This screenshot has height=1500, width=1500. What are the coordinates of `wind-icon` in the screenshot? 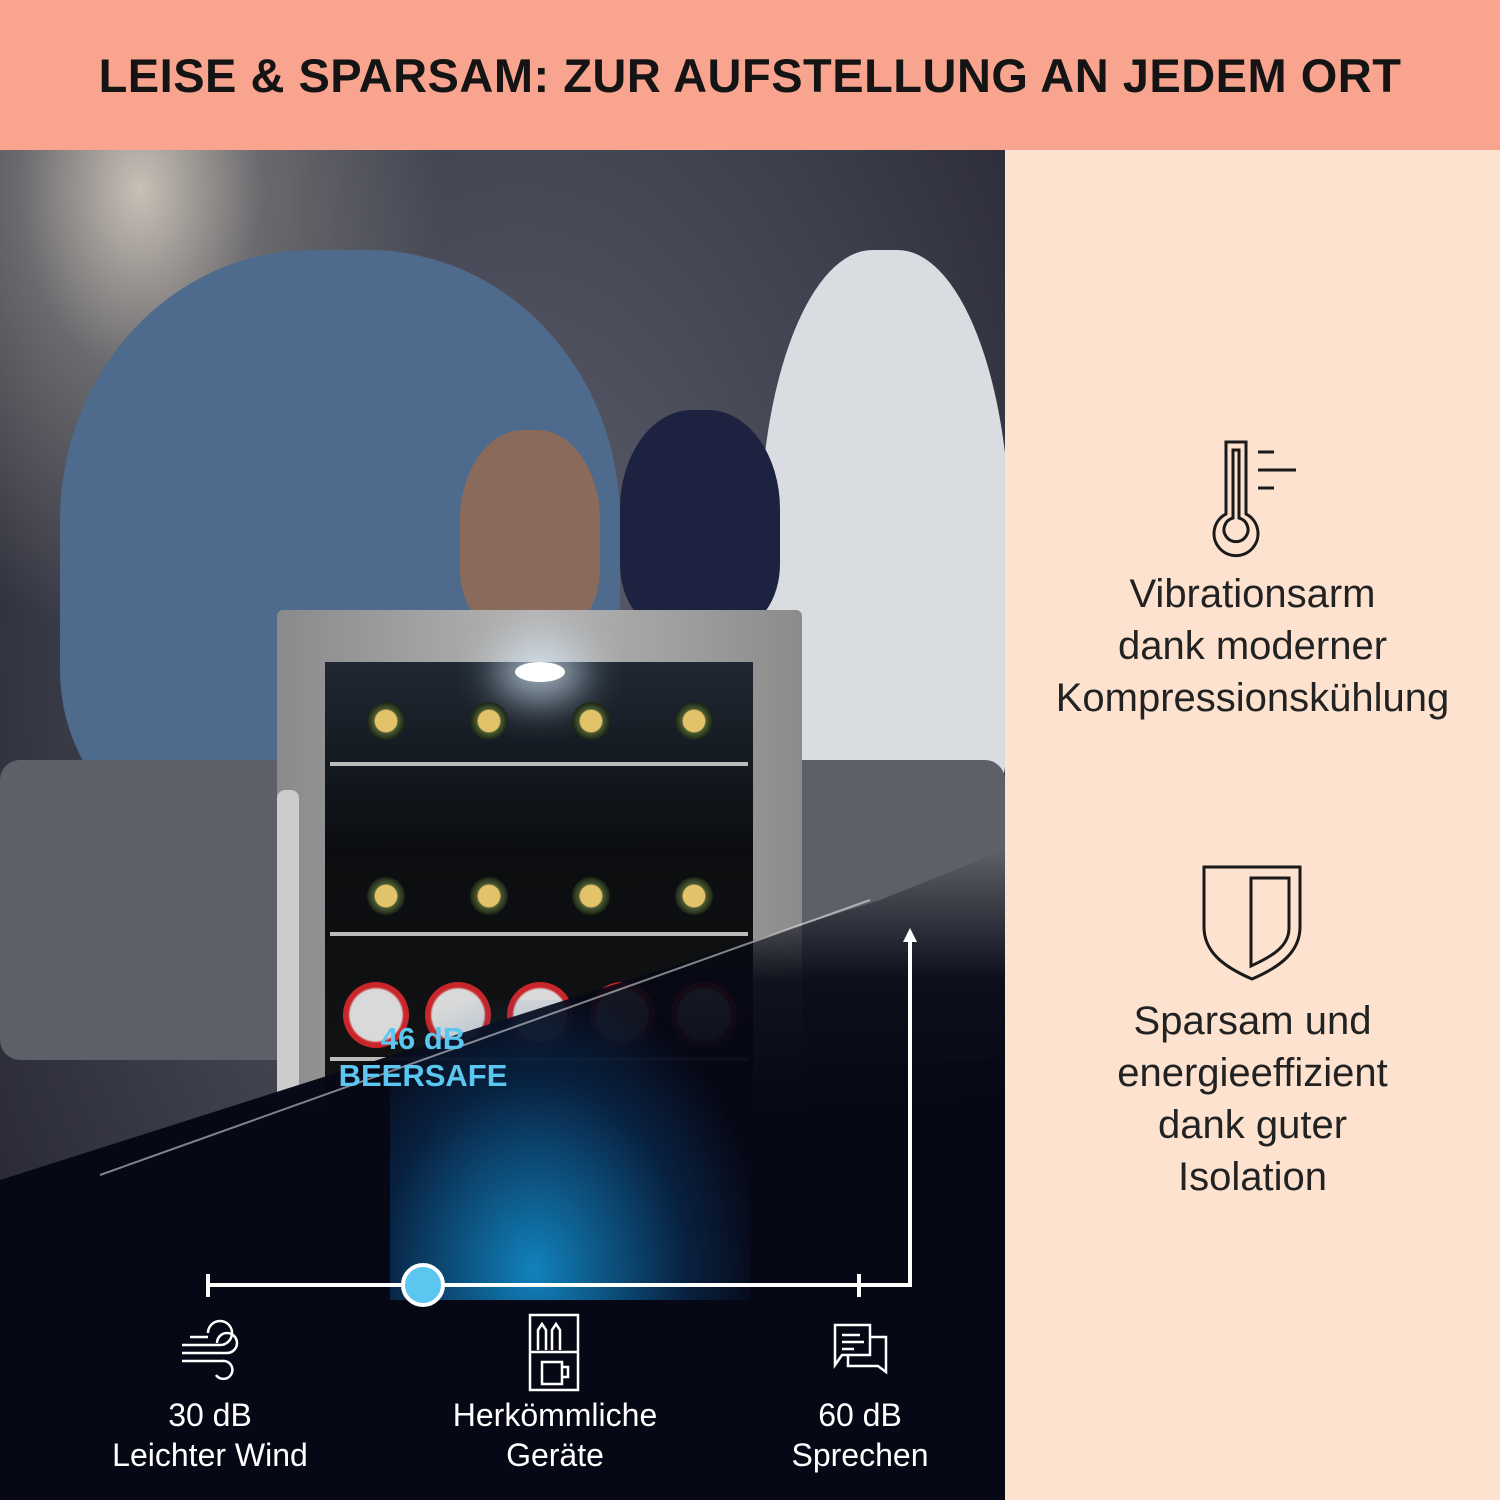 It's located at (210, 1350).